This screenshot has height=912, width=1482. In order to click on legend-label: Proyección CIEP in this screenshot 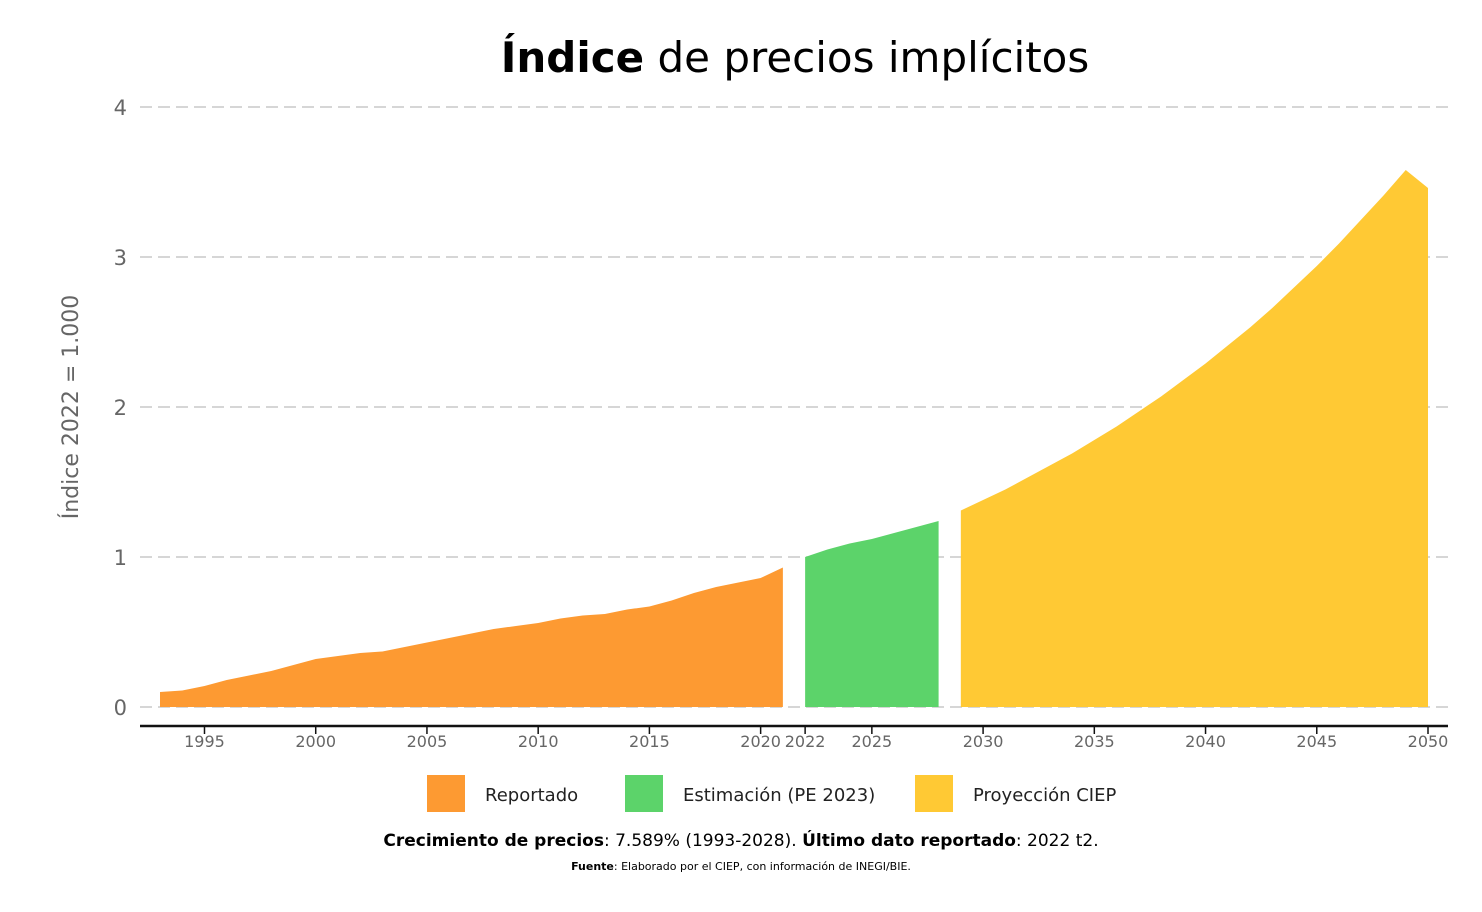, I will do `click(1044, 795)`.